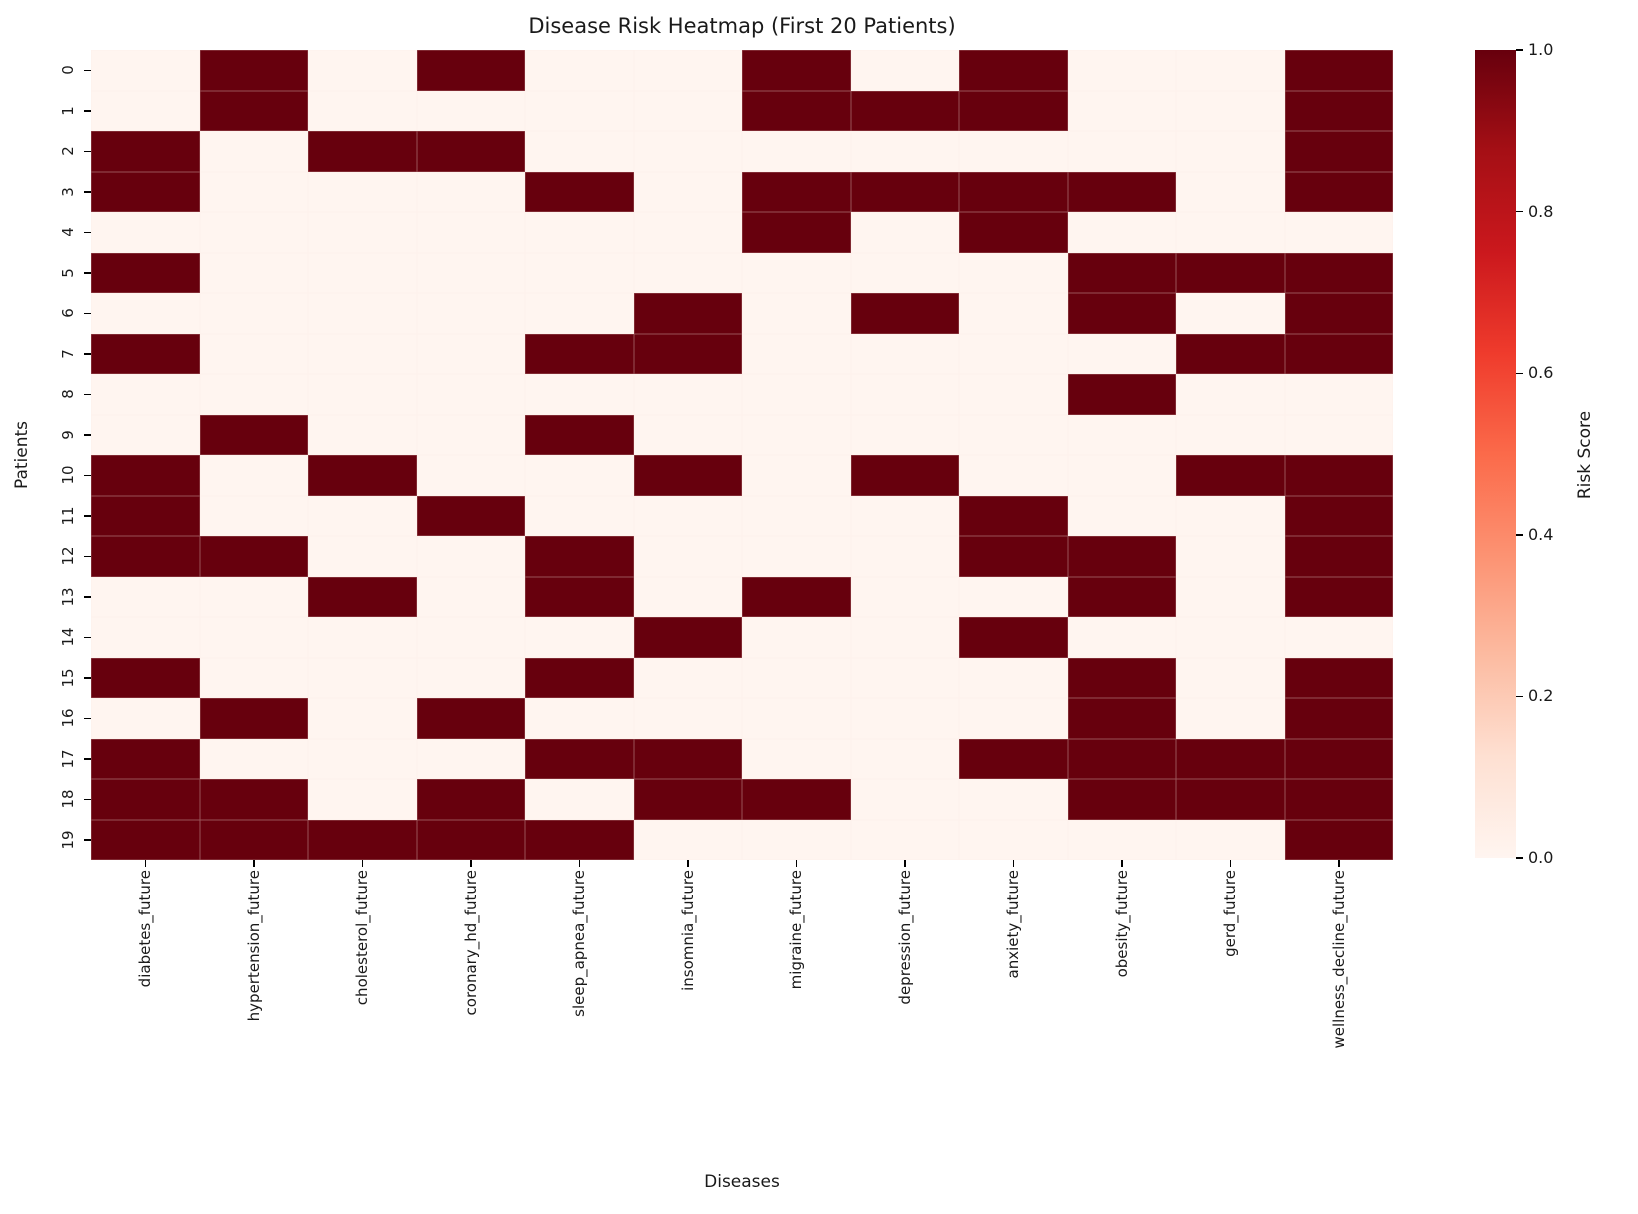 The image size is (1638, 1214). I want to click on x-tick-mark, so click(145, 863).